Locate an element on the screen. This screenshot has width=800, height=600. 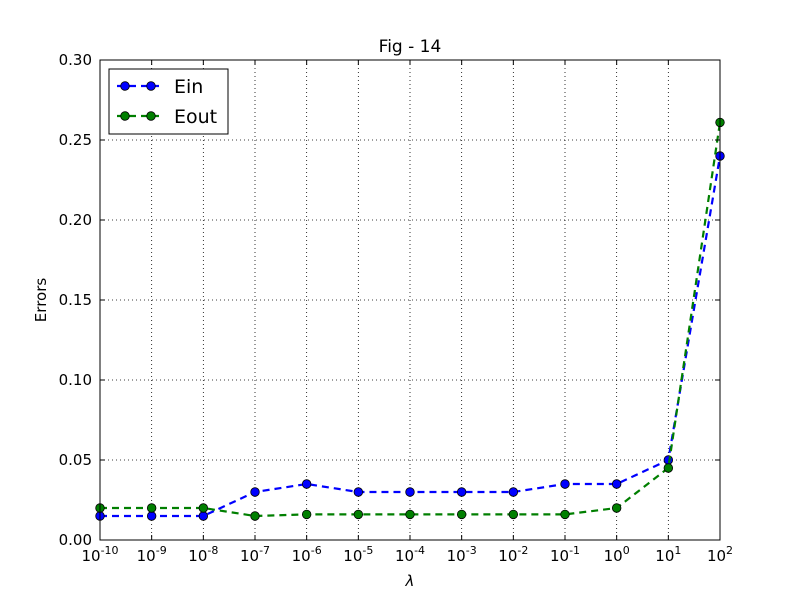
y-tick-label: 0.05 is located at coordinates (75, 460).